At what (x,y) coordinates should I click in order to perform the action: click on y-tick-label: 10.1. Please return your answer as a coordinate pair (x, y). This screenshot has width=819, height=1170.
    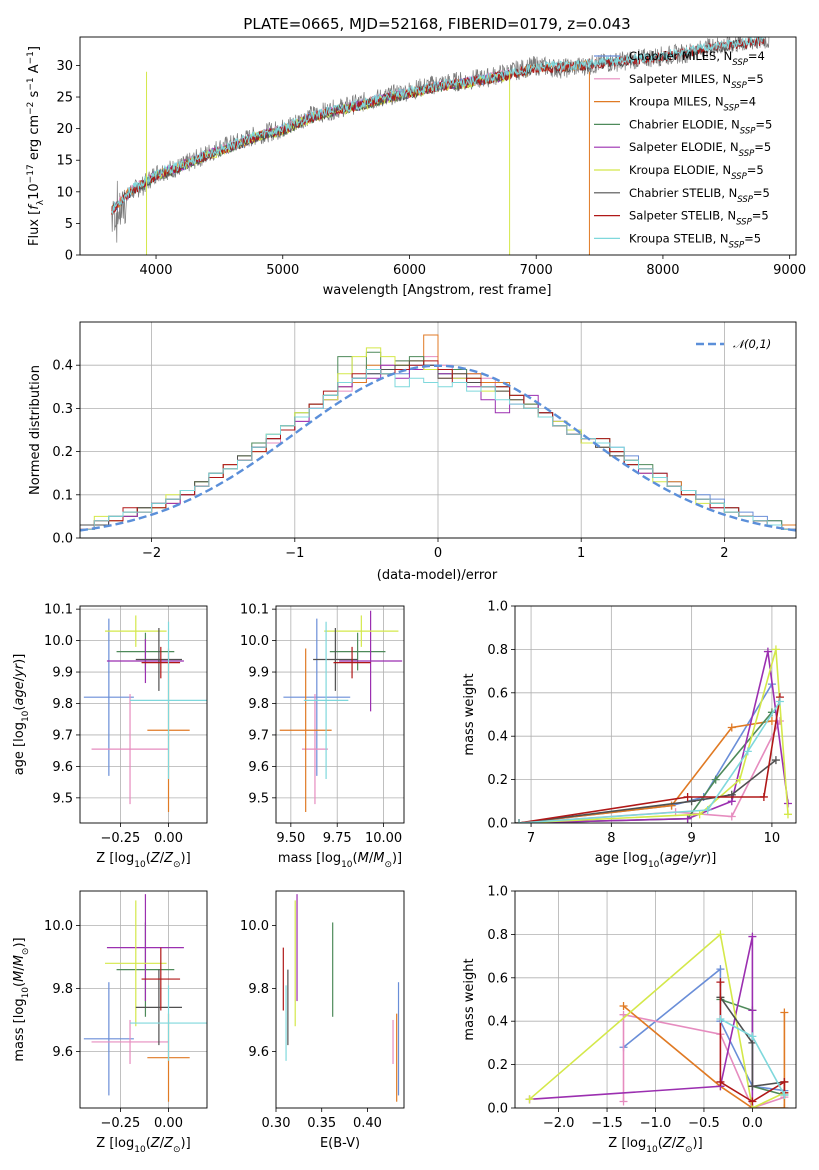
    Looking at the image, I should click on (58, 610).